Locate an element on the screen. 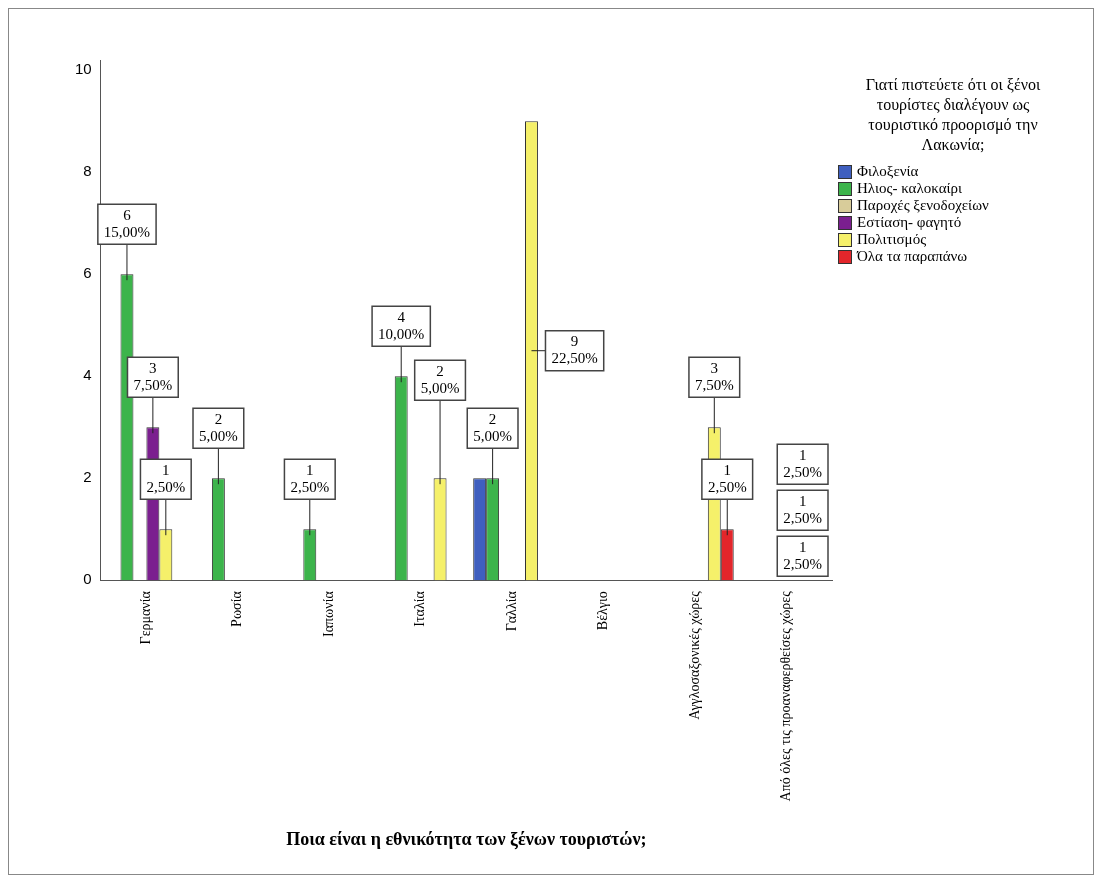  data-label: 6 15,00% is located at coordinates (127, 223).